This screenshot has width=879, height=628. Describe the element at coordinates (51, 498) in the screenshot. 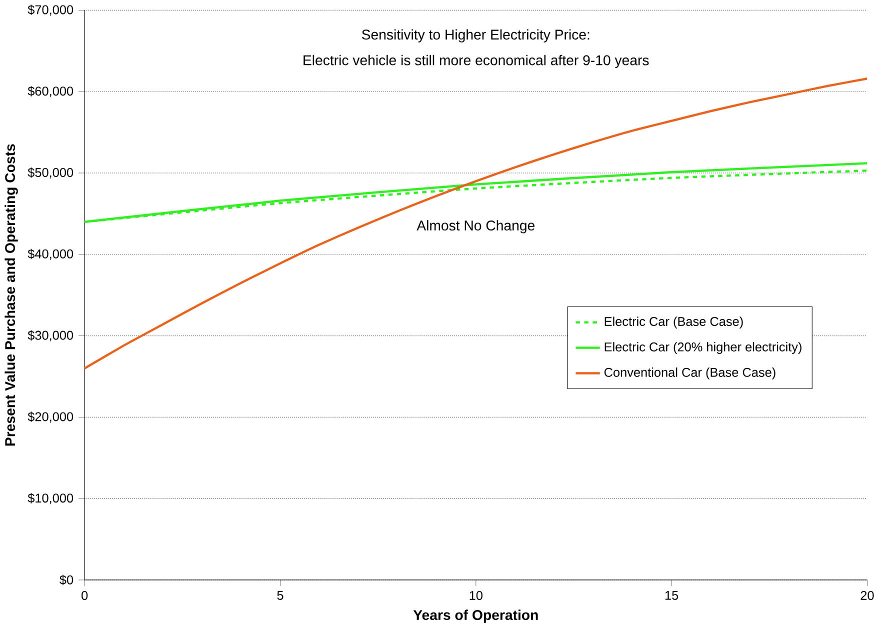

I see `y-tick-label: $10,000` at that location.